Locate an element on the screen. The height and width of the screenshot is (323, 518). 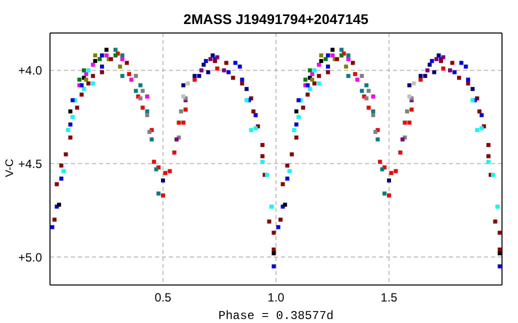
y-tick-label: +4.5 is located at coordinates (30, 163).